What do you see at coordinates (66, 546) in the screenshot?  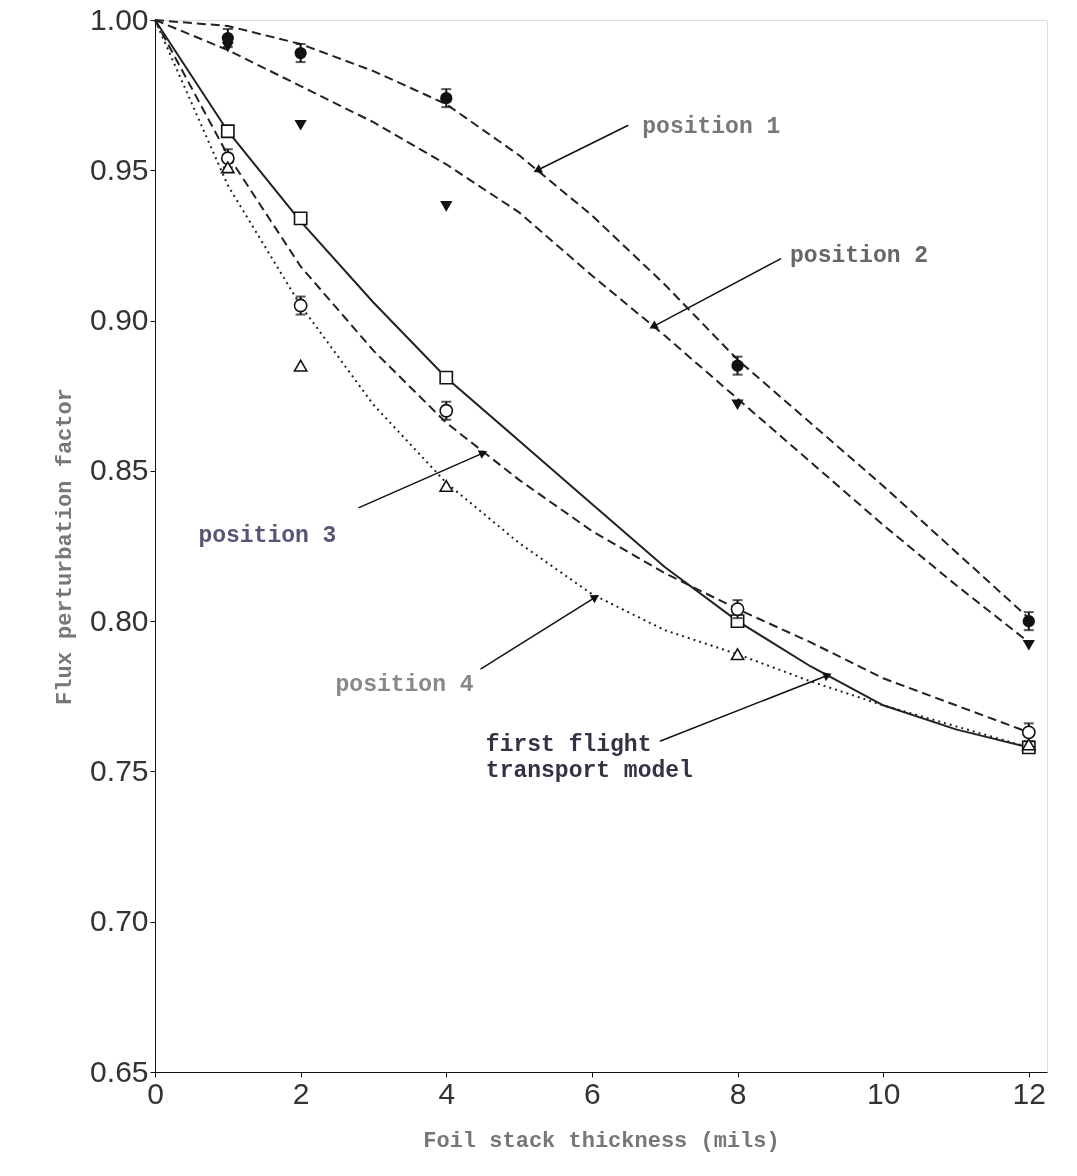 I see `y-axis-title: Flux perturbation factor` at bounding box center [66, 546].